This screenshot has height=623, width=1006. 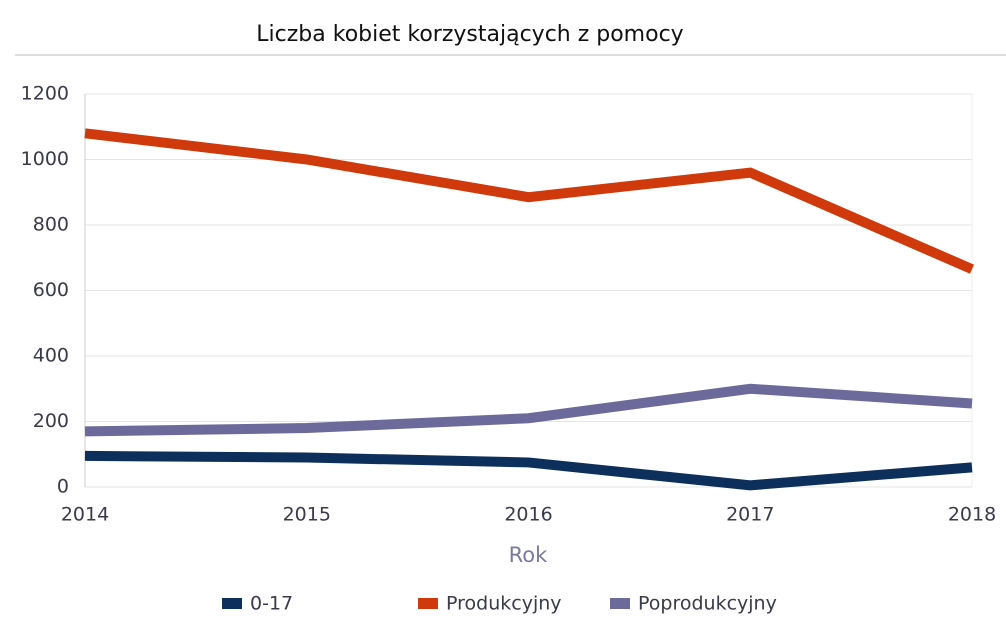 I want to click on y-tick-label: 400, so click(x=51, y=356).